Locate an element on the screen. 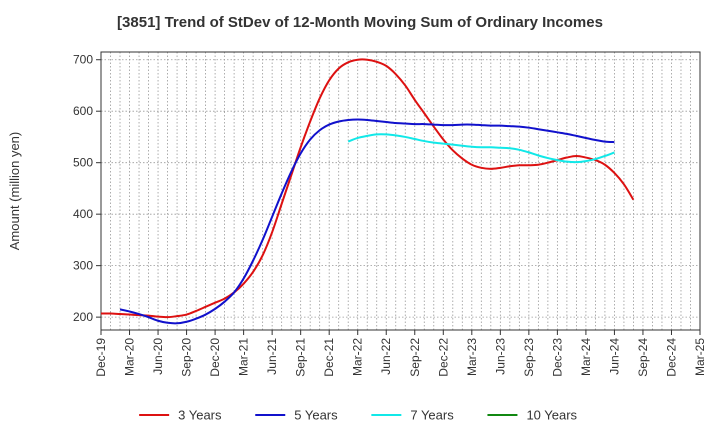 The image size is (720, 440). x-tick-label: Jun-22 is located at coordinates (386, 356).